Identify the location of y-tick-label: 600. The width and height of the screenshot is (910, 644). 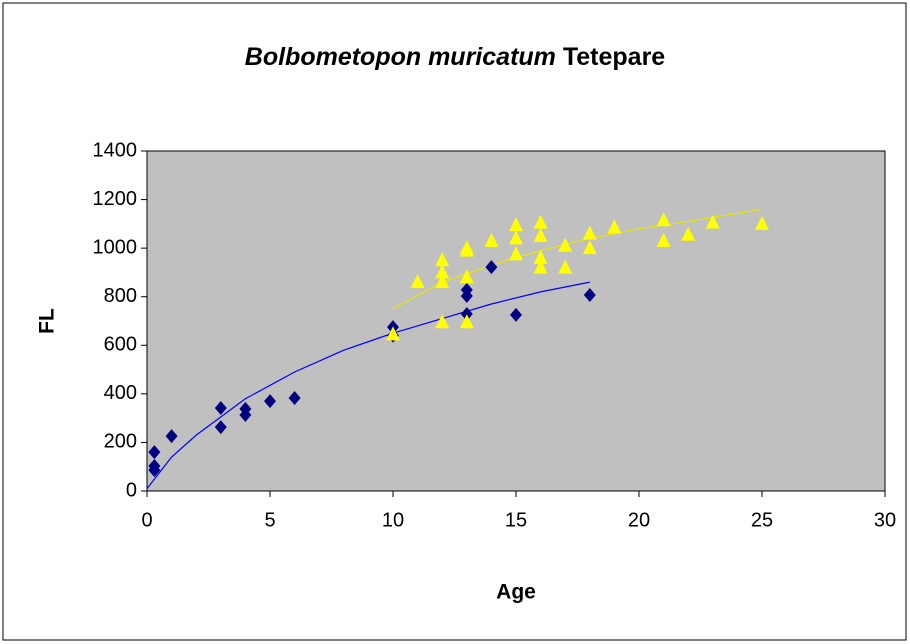
(120, 345).